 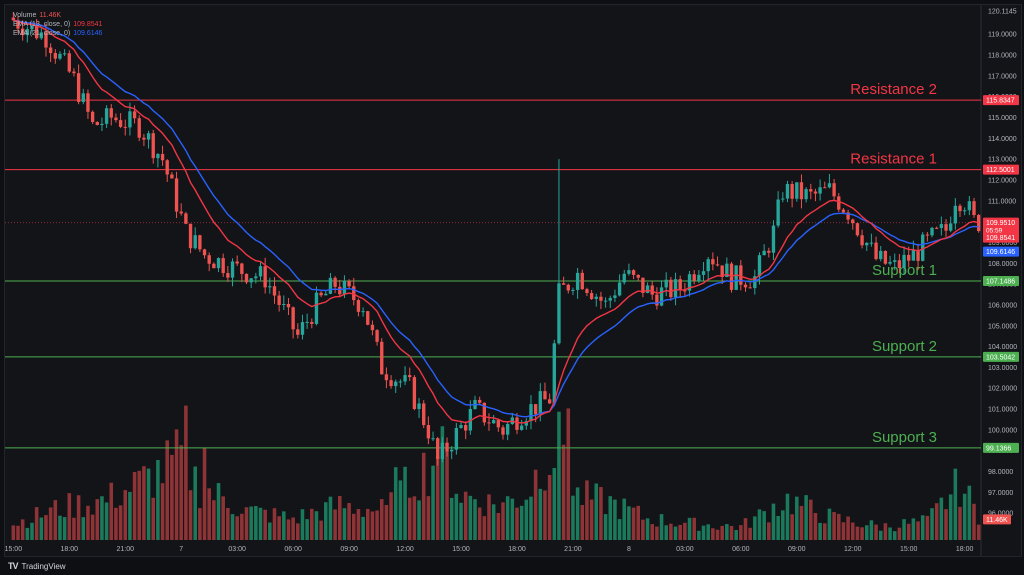 What do you see at coordinates (88, 24) in the screenshot?
I see `legend-ema13-value: 109.8541` at bounding box center [88, 24].